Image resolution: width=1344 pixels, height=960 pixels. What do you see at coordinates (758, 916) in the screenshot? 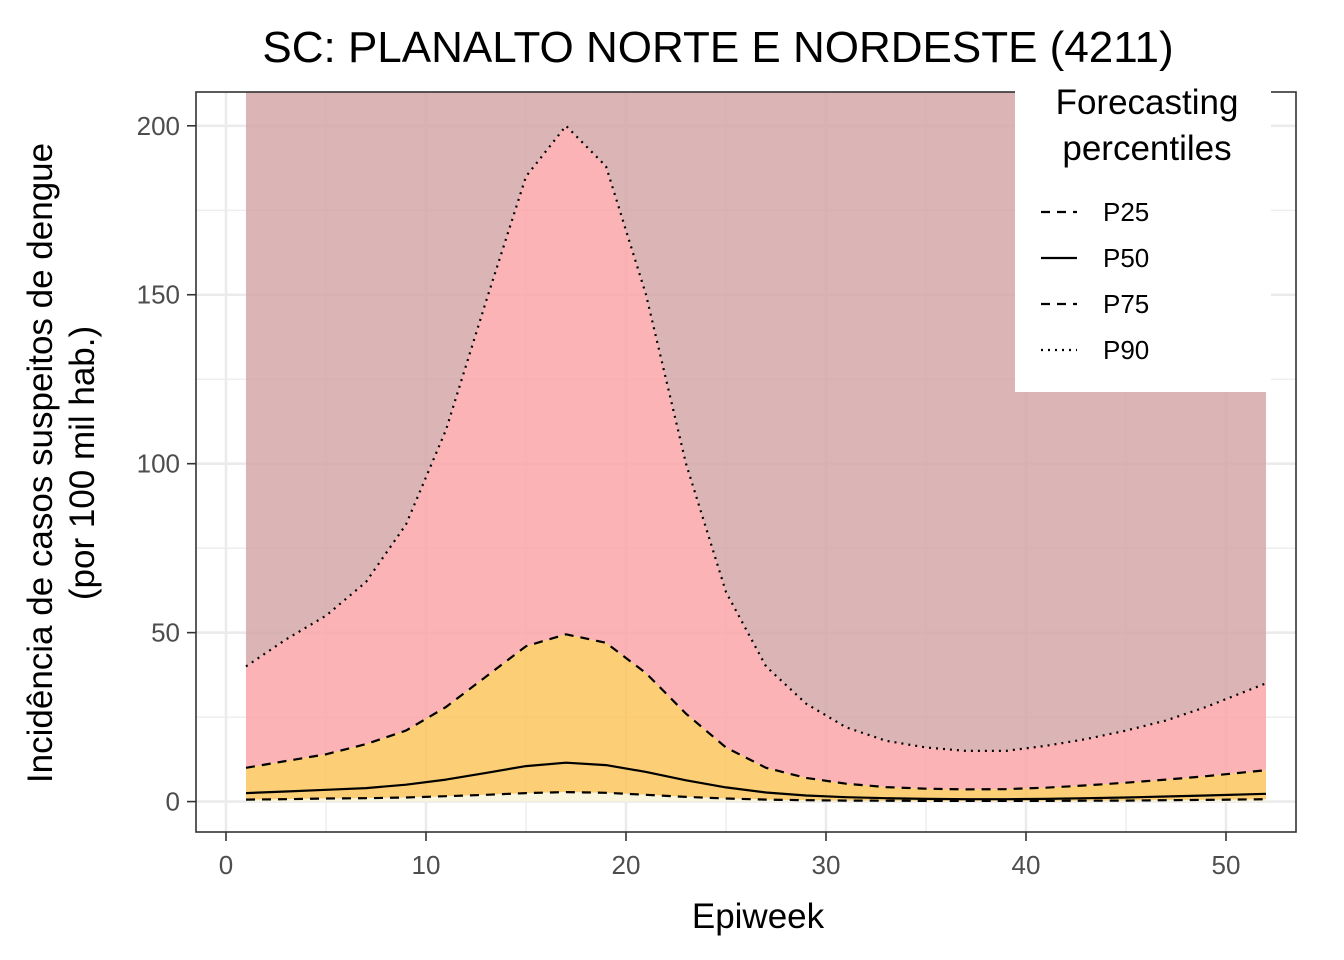
I see `x-axis-title: Epiweek` at bounding box center [758, 916].